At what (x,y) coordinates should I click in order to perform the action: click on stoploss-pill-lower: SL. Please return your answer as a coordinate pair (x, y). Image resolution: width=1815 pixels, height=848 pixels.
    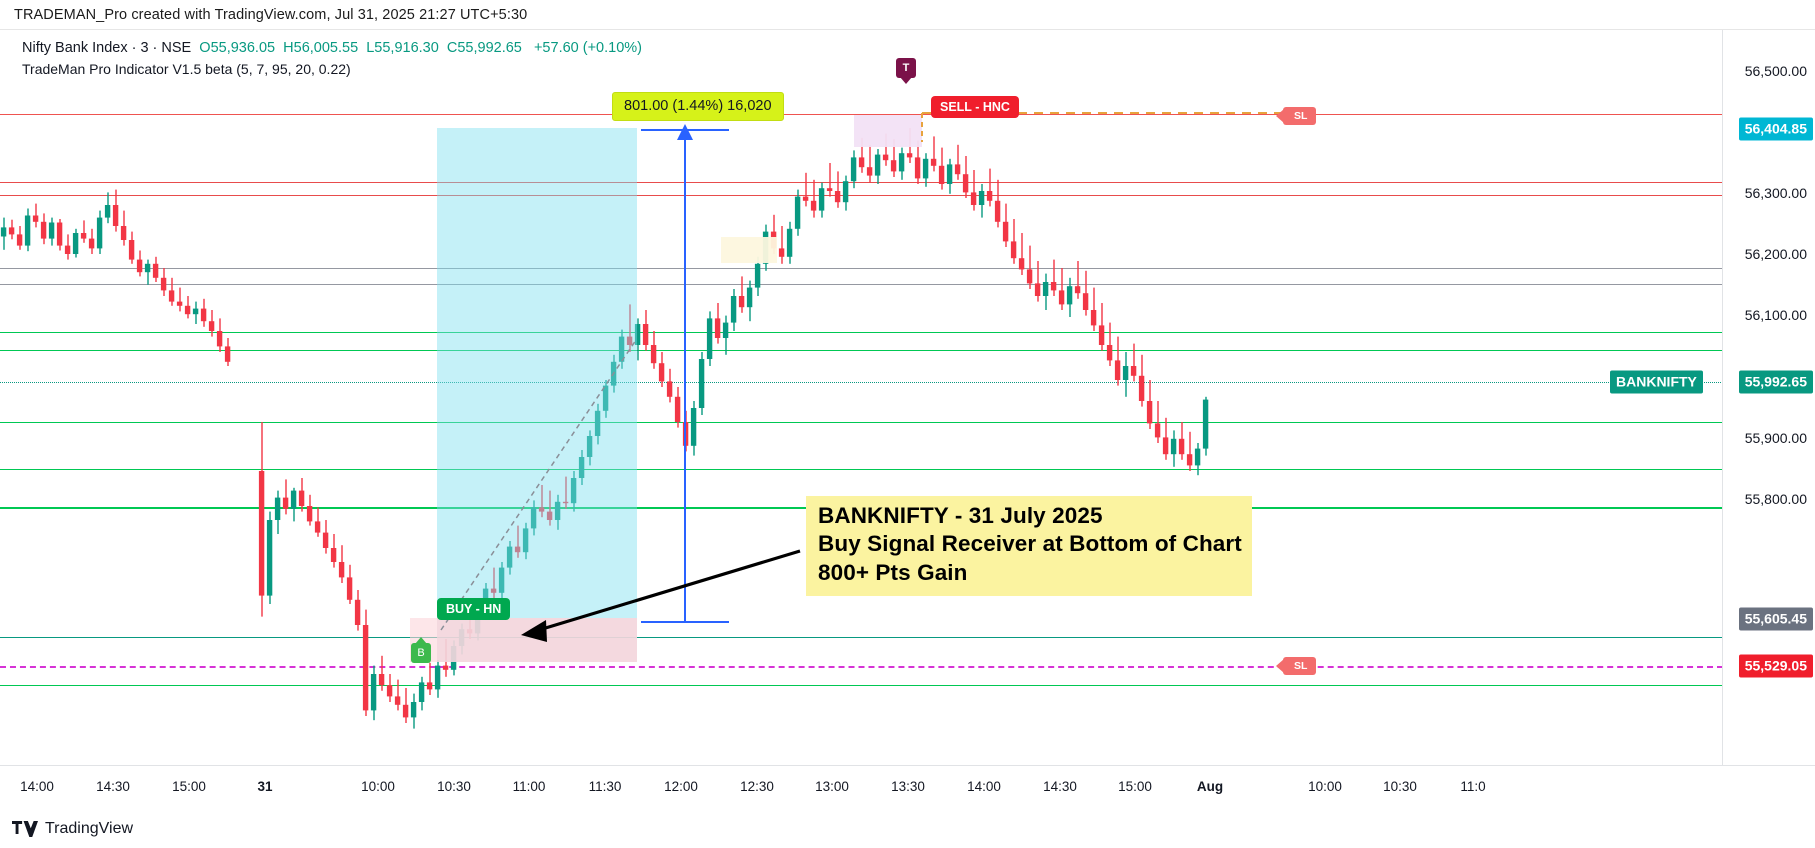
    Looking at the image, I should click on (1300, 666).